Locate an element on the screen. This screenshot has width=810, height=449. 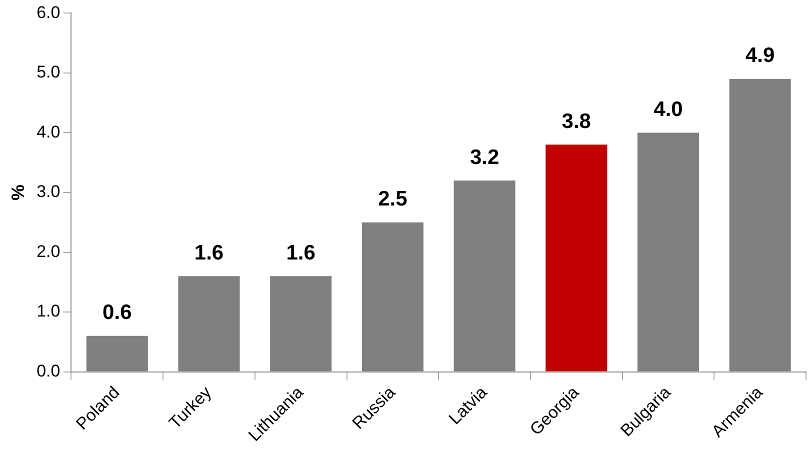
data-label: 3.8 is located at coordinates (577, 121).